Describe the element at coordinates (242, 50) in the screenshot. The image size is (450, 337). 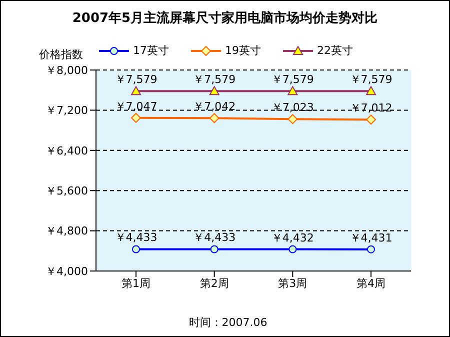
I see `legend-label: 19英寸` at that location.